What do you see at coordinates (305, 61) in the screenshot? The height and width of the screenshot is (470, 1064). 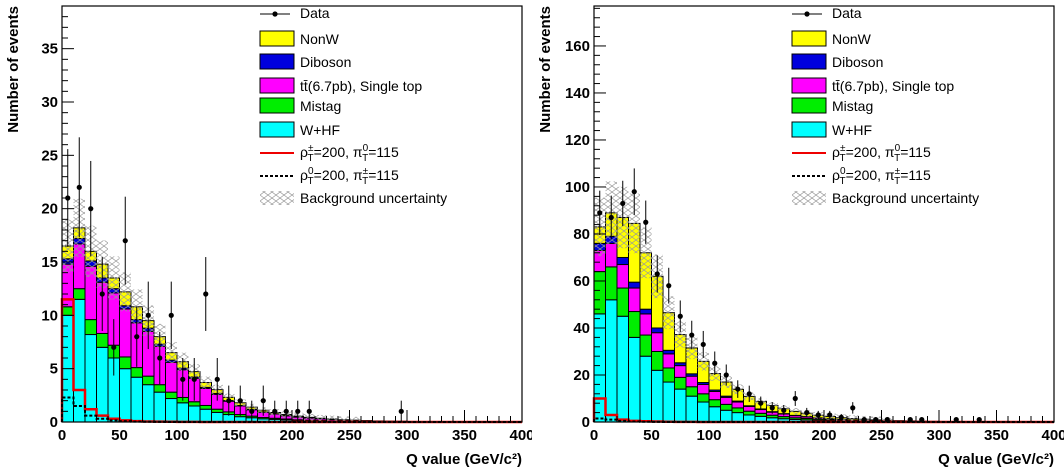 I see `legend-entry-diboson: Diboson` at bounding box center [305, 61].